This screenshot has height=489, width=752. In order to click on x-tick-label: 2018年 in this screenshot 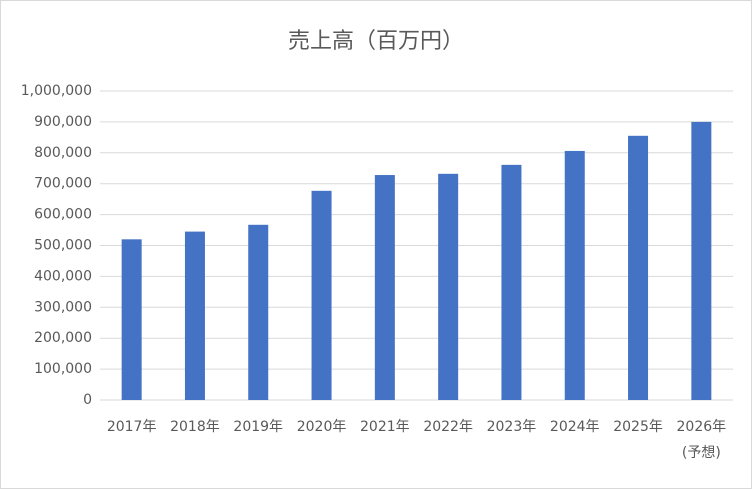, I will do `click(195, 427)`.